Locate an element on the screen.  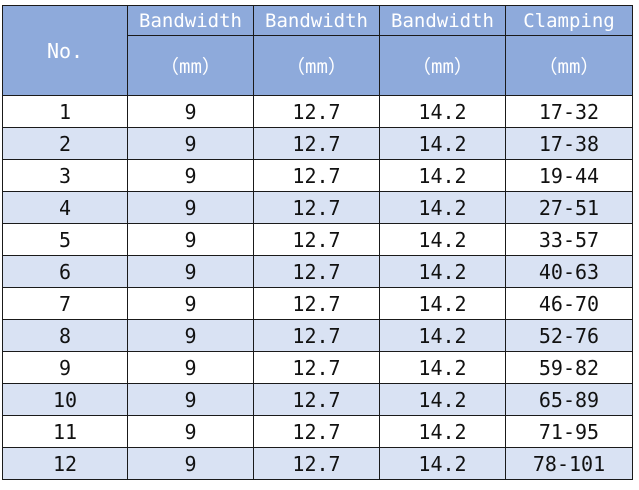
cell-clamping: 33-57 is located at coordinates (569, 239).